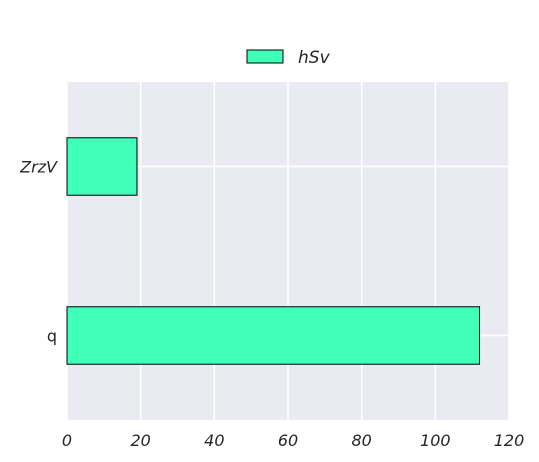  I want to click on x-tick-label: 100, so click(435, 440).